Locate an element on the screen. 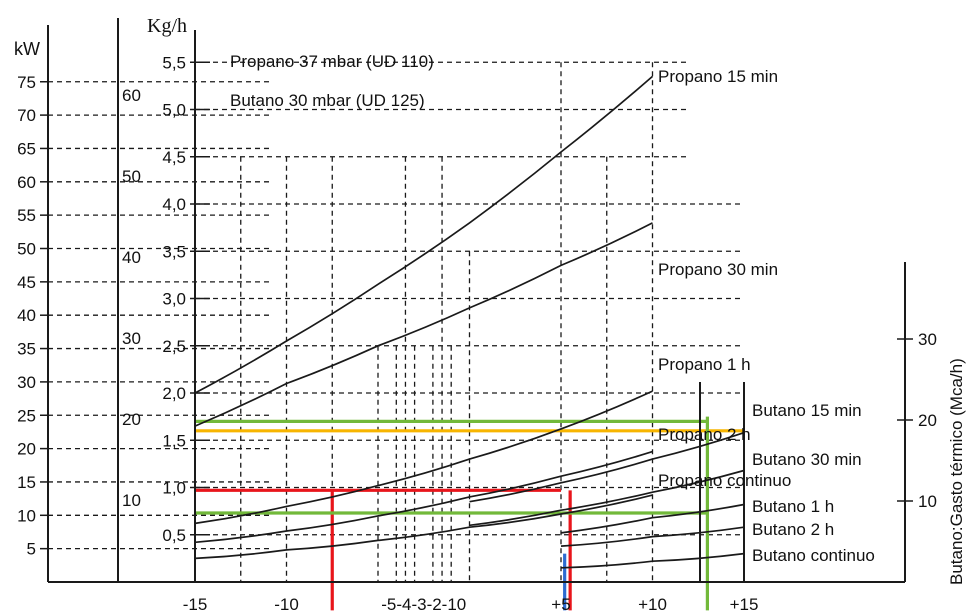 This screenshot has width=972, height=612. series-label: Propano continuo is located at coordinates (724, 480).